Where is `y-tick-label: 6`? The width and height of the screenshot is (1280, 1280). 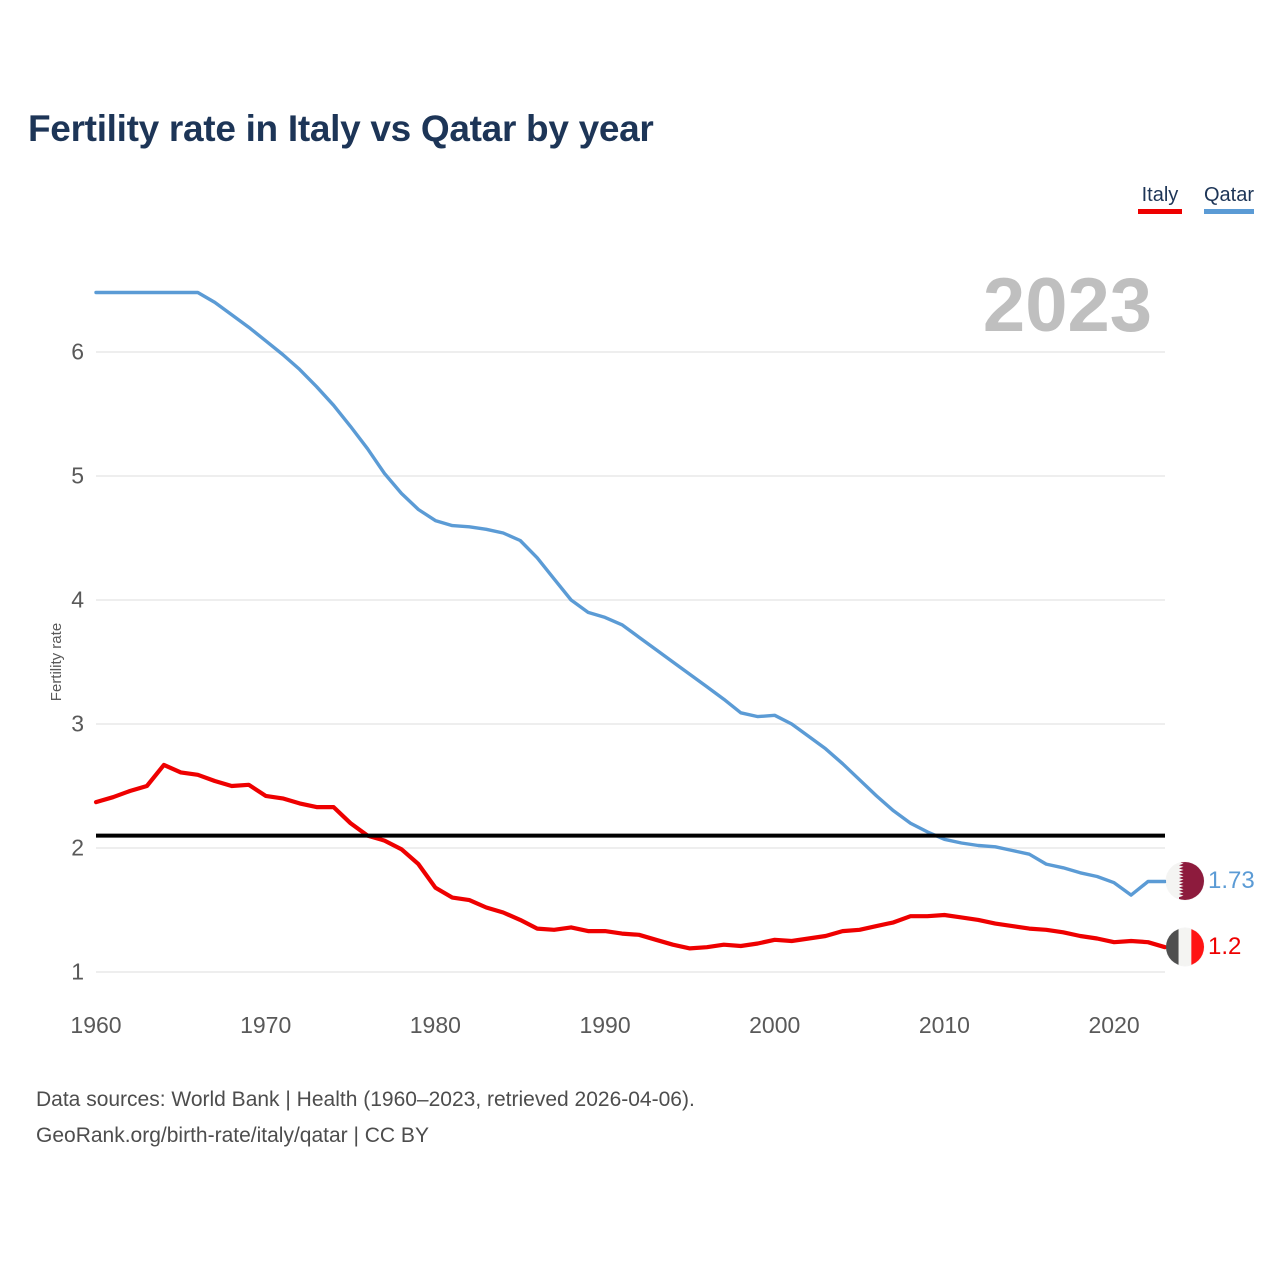 y-tick-label: 6 is located at coordinates (77, 351).